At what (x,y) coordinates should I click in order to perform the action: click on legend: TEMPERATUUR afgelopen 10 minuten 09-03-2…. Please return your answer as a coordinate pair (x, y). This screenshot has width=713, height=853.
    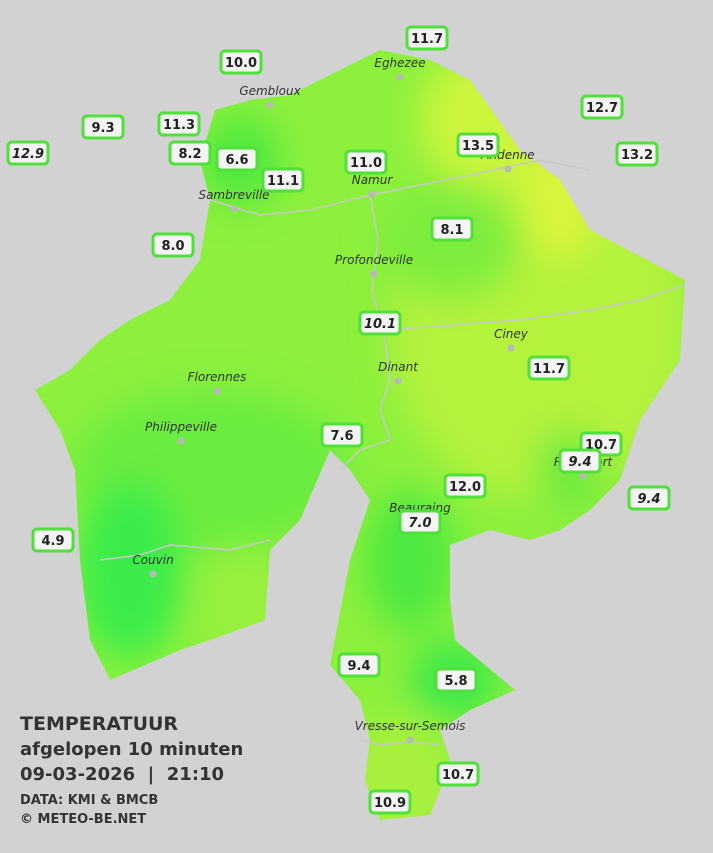
    Looking at the image, I should click on (131, 770).